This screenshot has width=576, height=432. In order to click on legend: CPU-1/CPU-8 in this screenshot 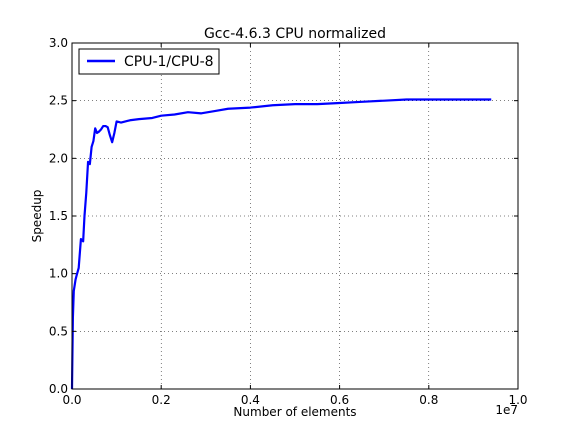, I will do `click(149, 61)`.